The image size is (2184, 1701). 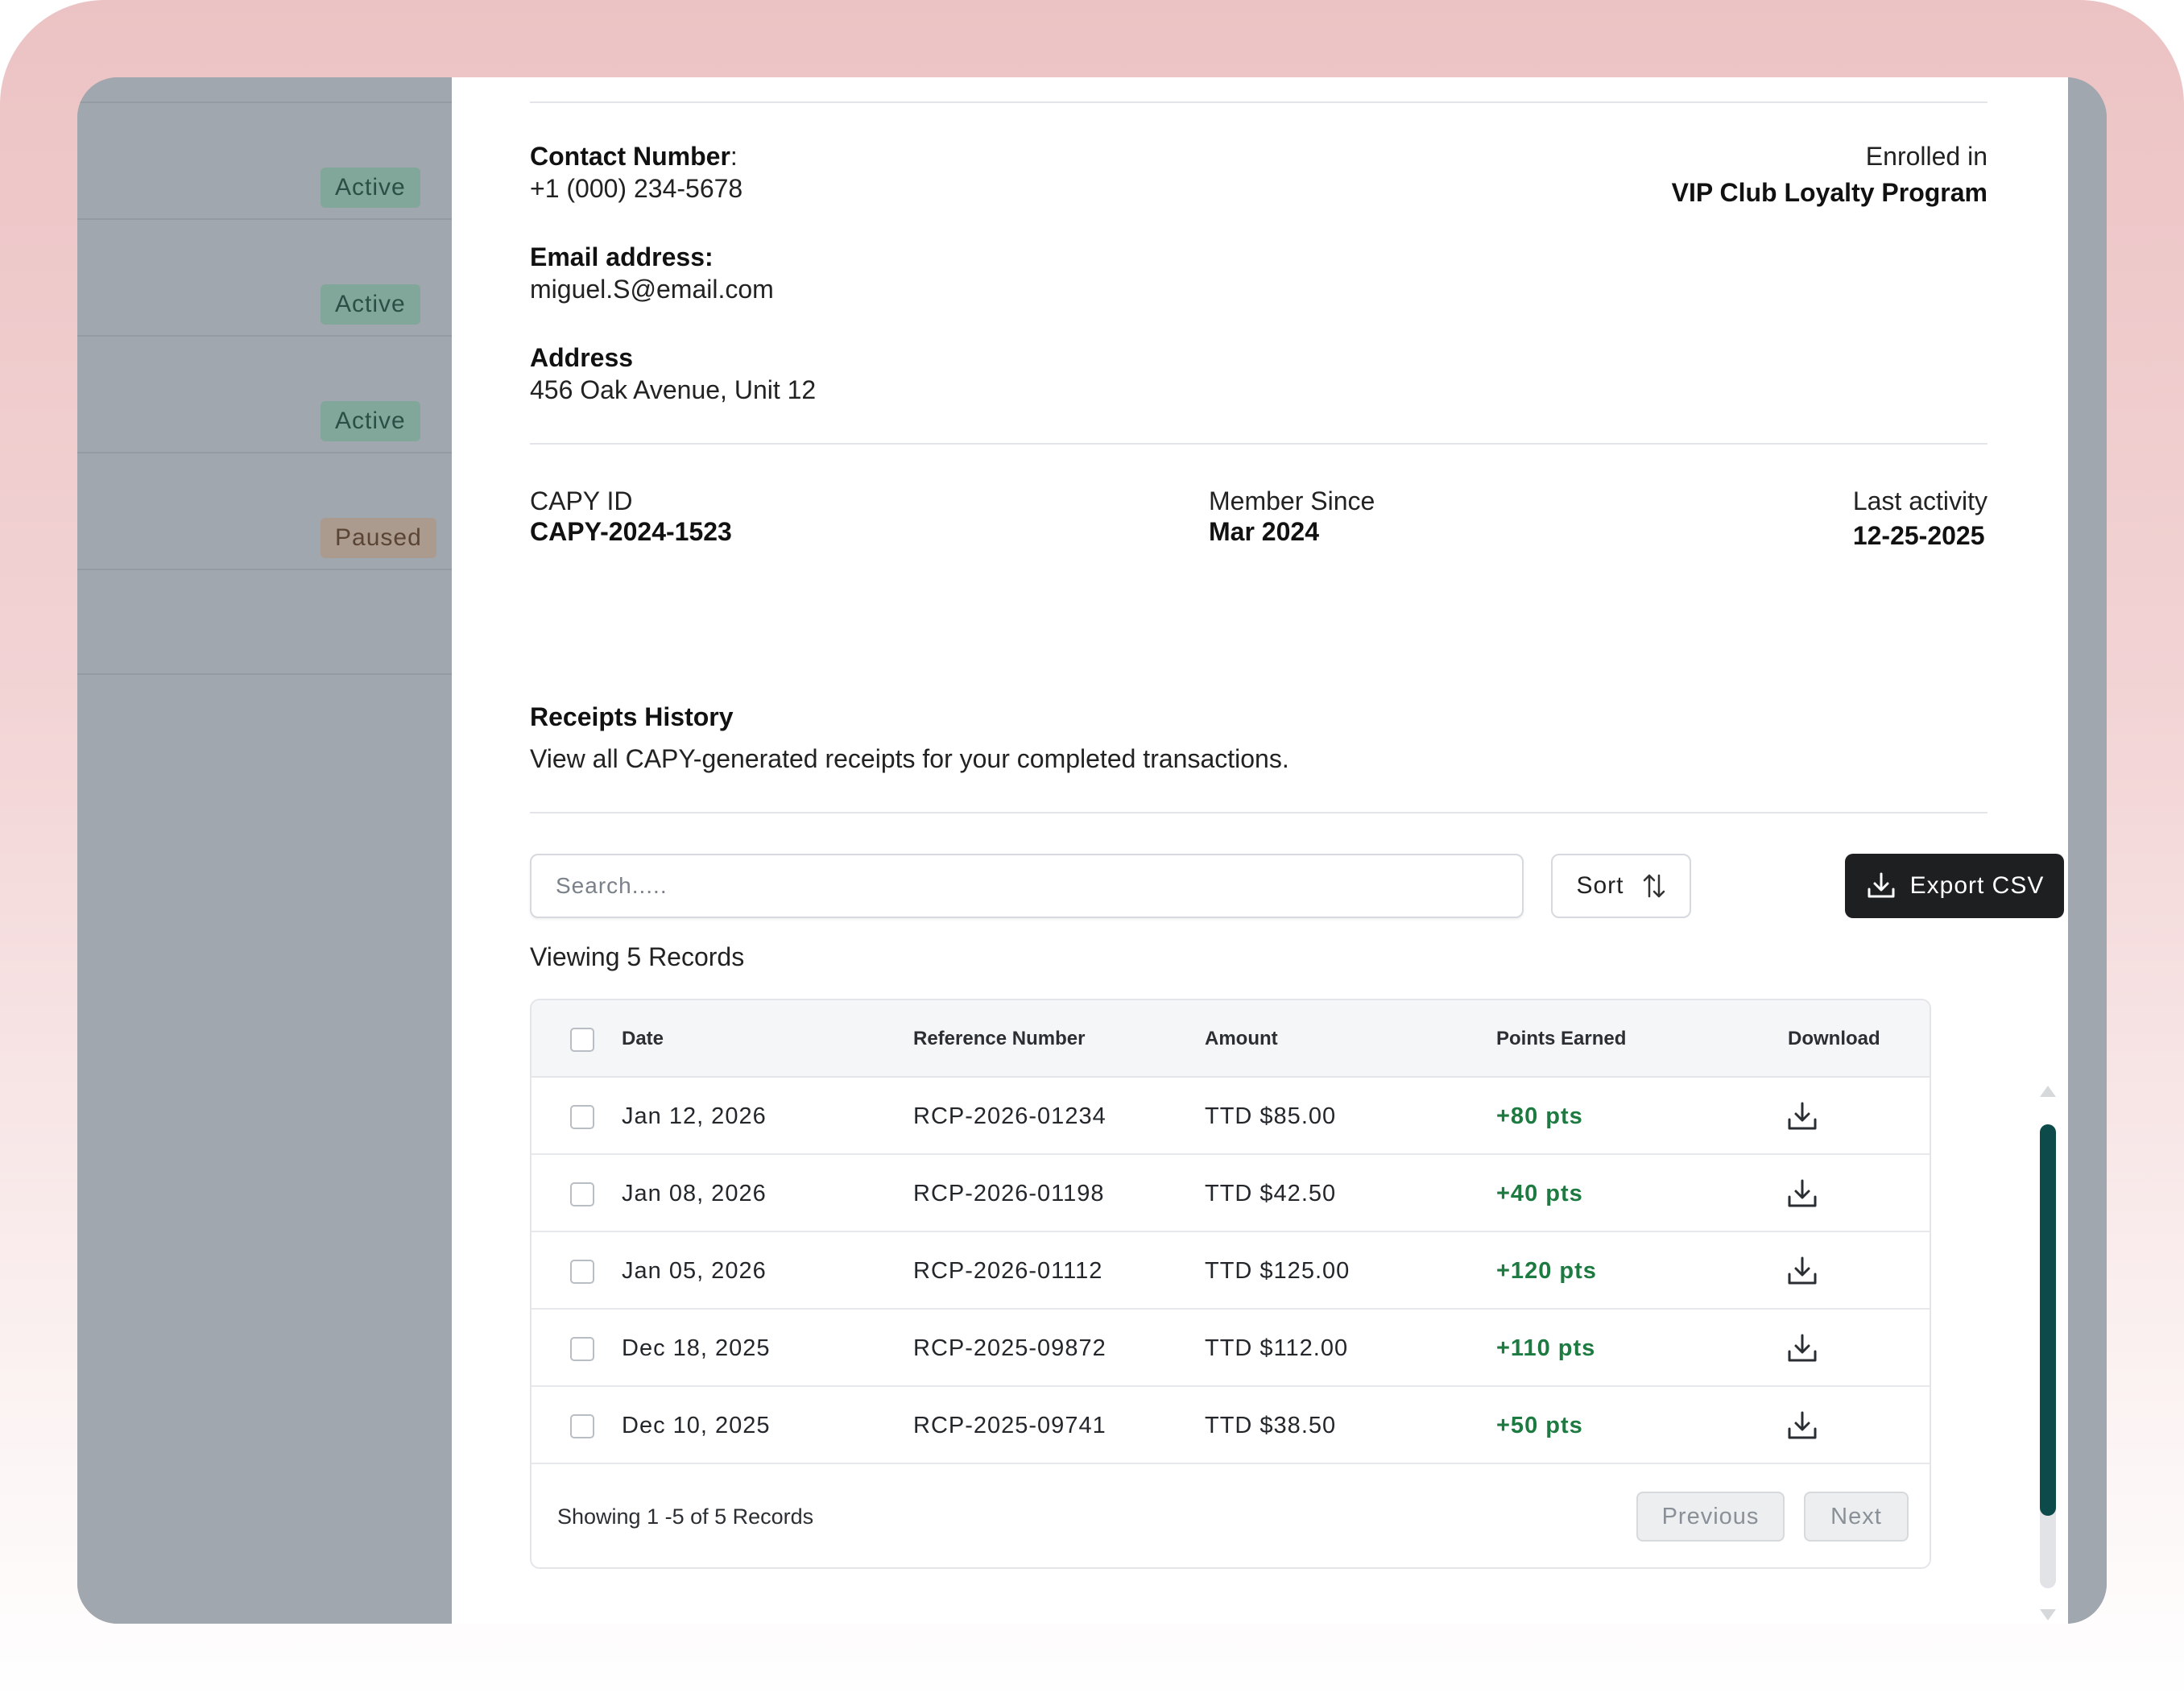 I want to click on member-since-label: Member Since, so click(x=1292, y=500).